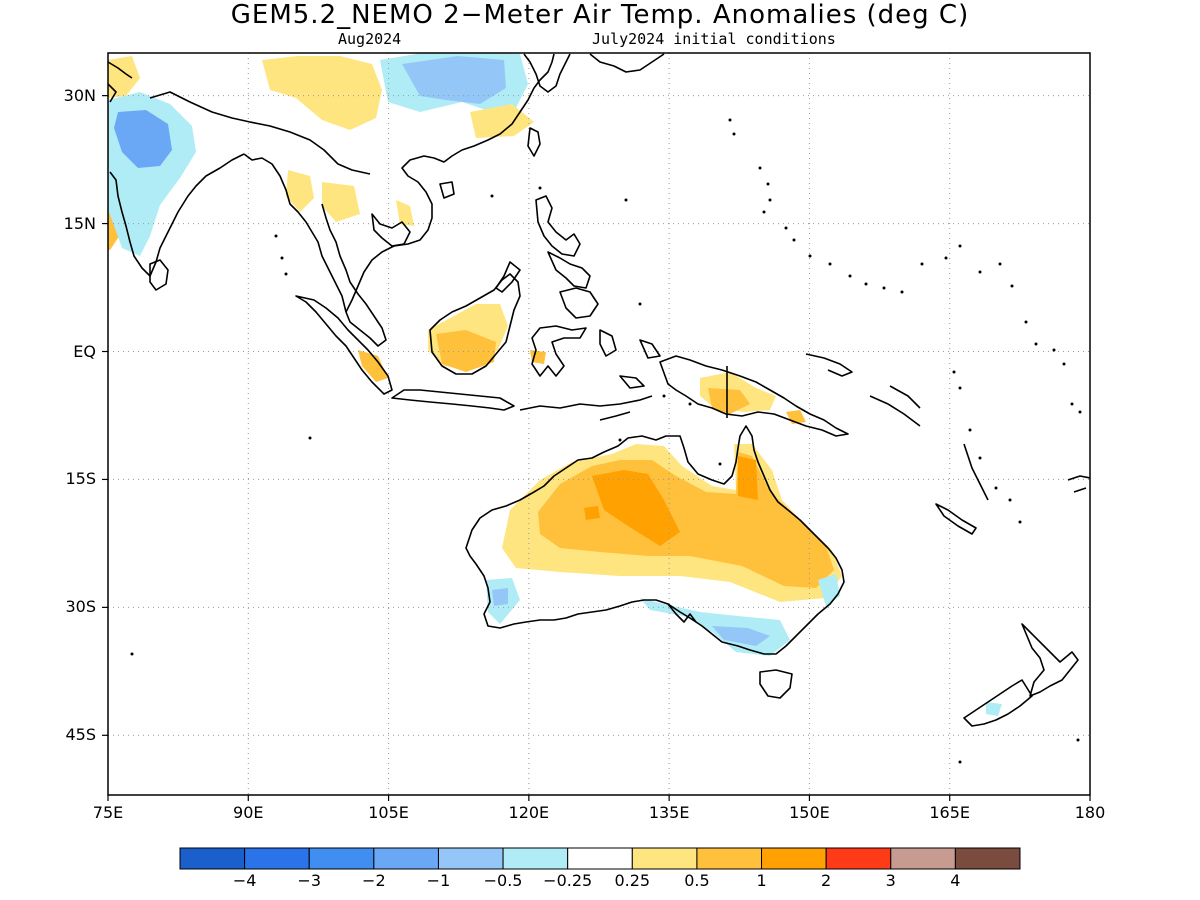  What do you see at coordinates (341, 202) in the screenshot?
I see `indochina-warm-area` at bounding box center [341, 202].